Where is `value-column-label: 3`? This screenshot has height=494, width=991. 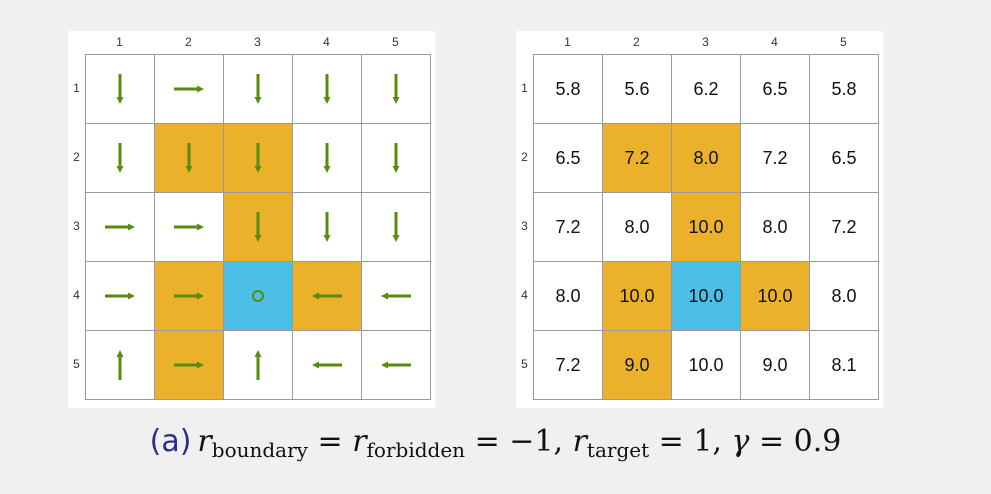 value-column-label: 3 is located at coordinates (705, 42).